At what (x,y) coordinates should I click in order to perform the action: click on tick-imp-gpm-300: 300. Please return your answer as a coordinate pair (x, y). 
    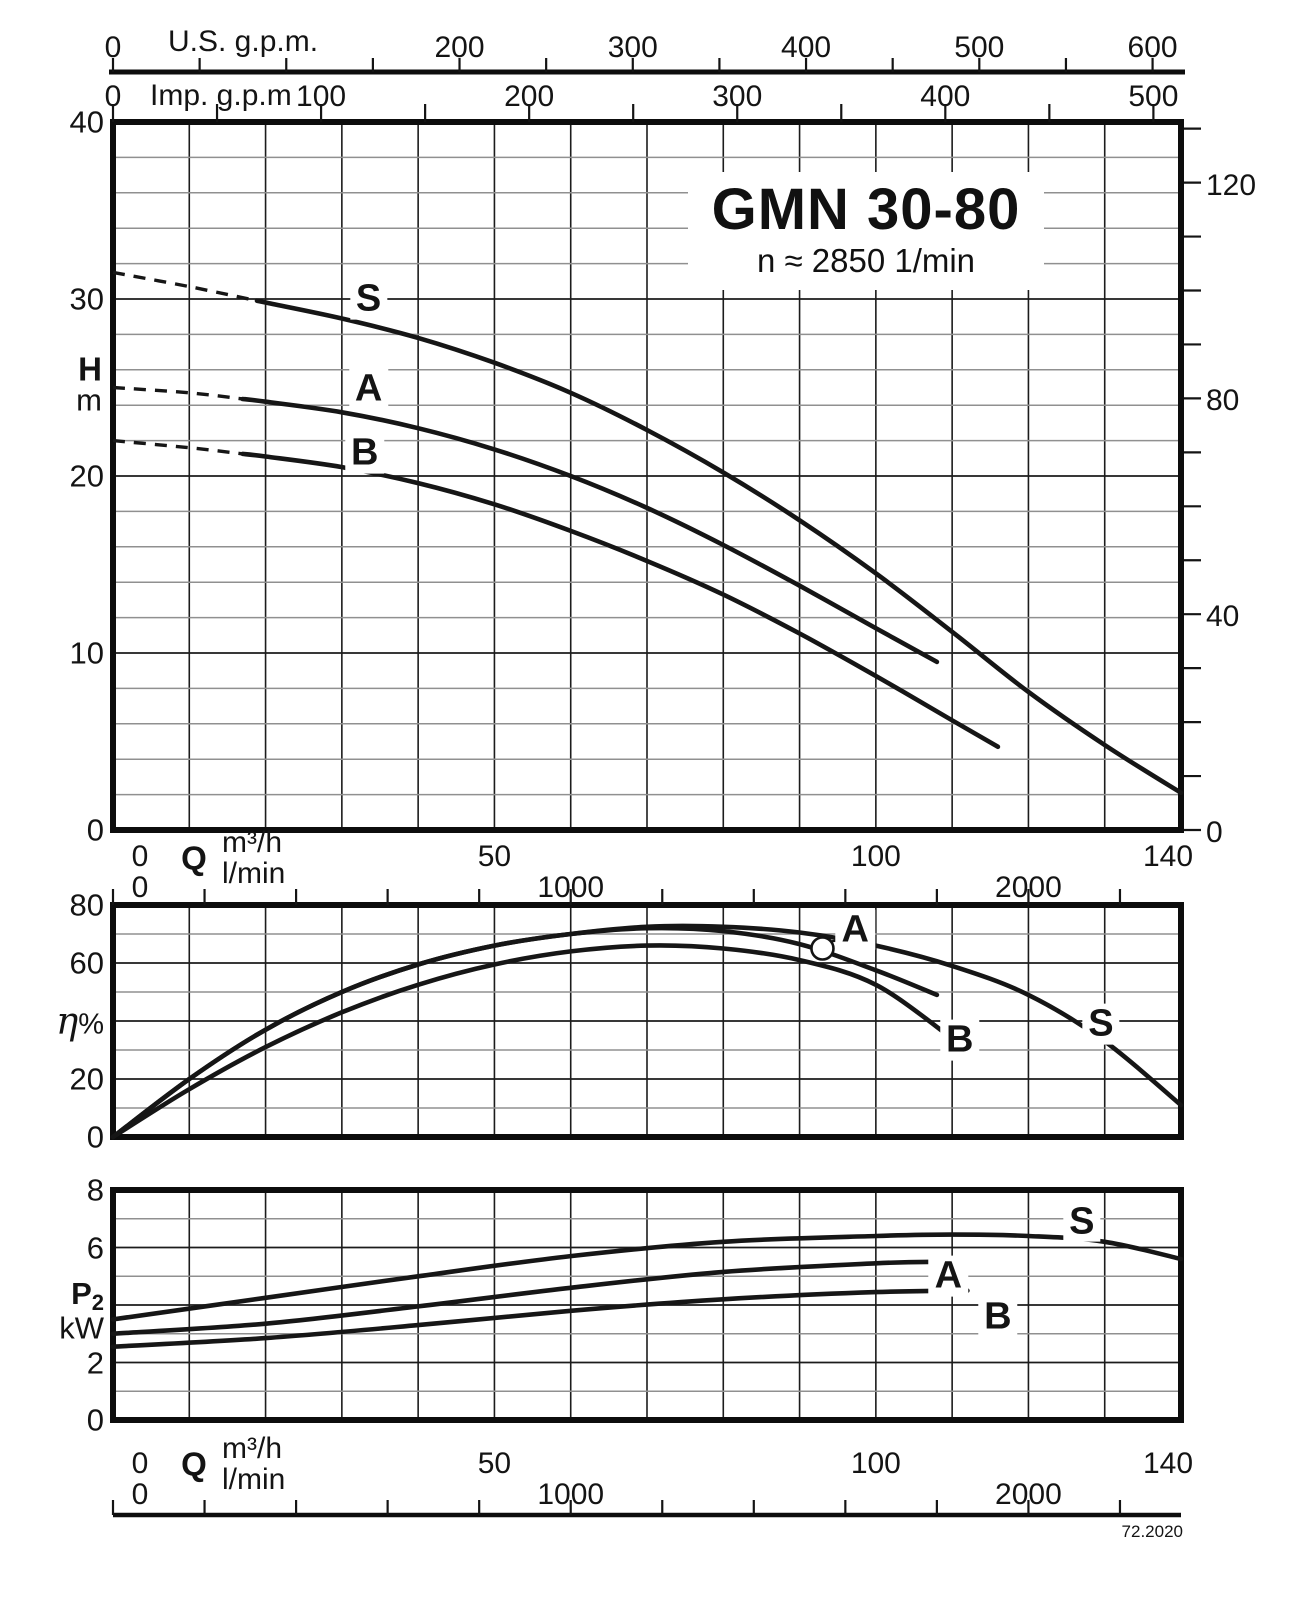
    Looking at the image, I should click on (737, 96).